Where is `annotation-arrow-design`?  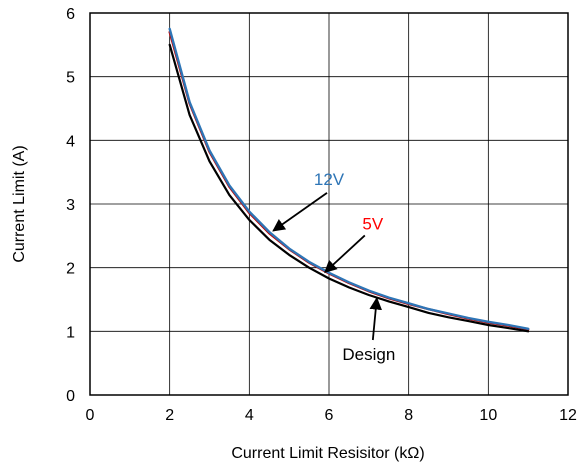 annotation-arrow-design is located at coordinates (375, 318).